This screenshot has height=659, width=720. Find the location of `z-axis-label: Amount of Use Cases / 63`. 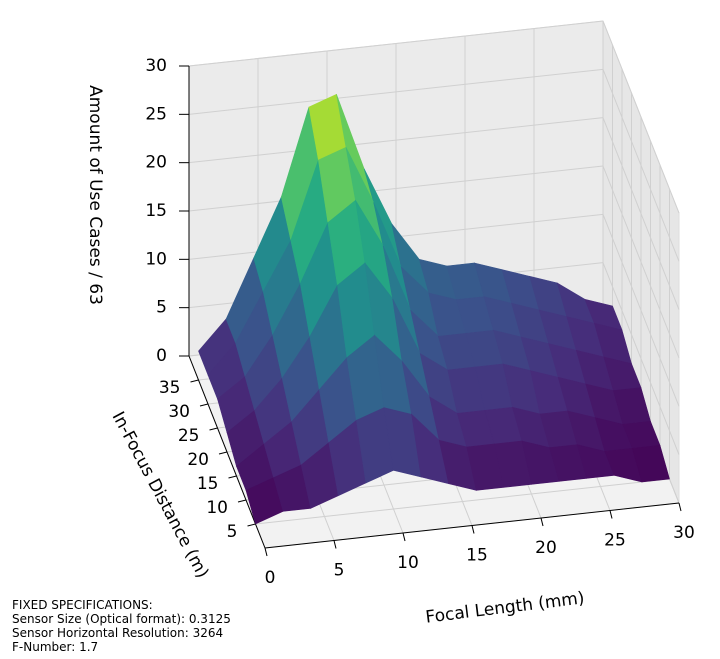

z-axis-label: Amount of Use Cases / 63 is located at coordinates (95, 195).